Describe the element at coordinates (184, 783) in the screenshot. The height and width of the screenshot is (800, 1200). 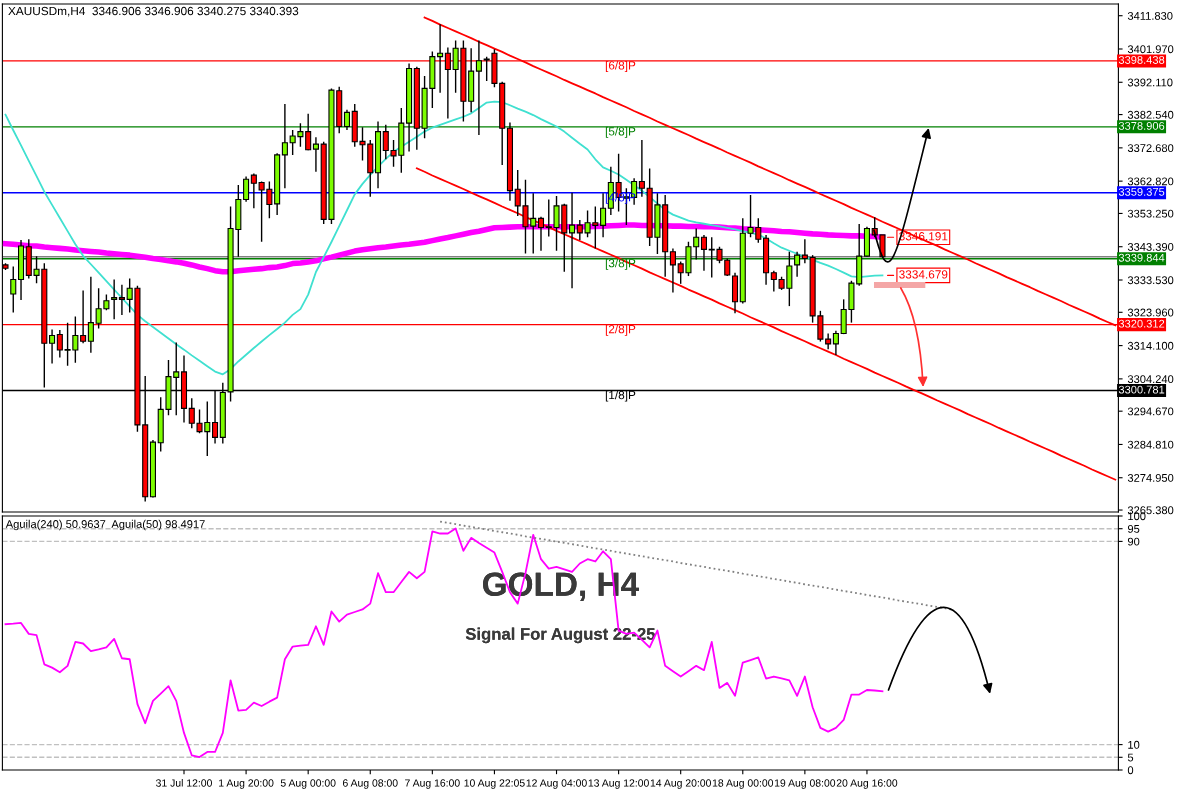
I see `x-tick-label: 31 Jul 12:00` at that location.